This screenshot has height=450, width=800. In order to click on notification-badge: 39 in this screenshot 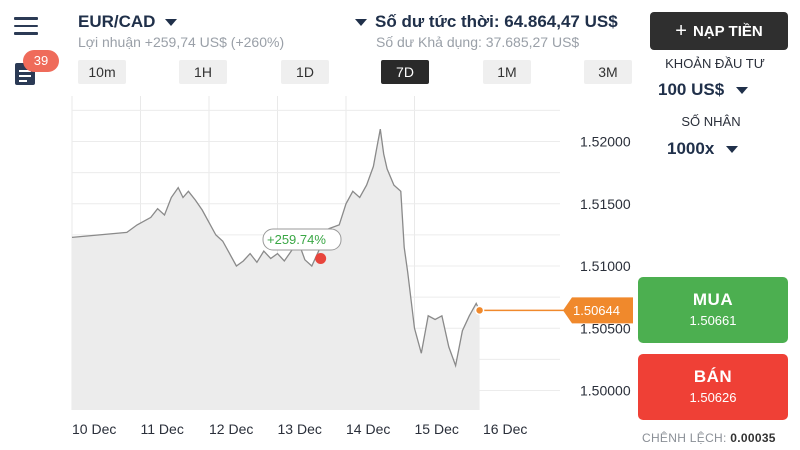, I will do `click(41, 61)`.